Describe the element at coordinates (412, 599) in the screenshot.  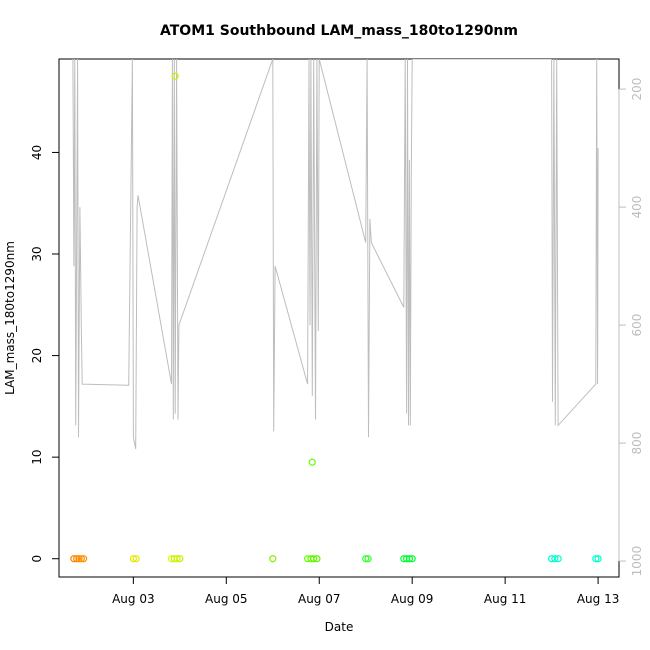
I see `x-tick-label-3: Aug 09` at that location.